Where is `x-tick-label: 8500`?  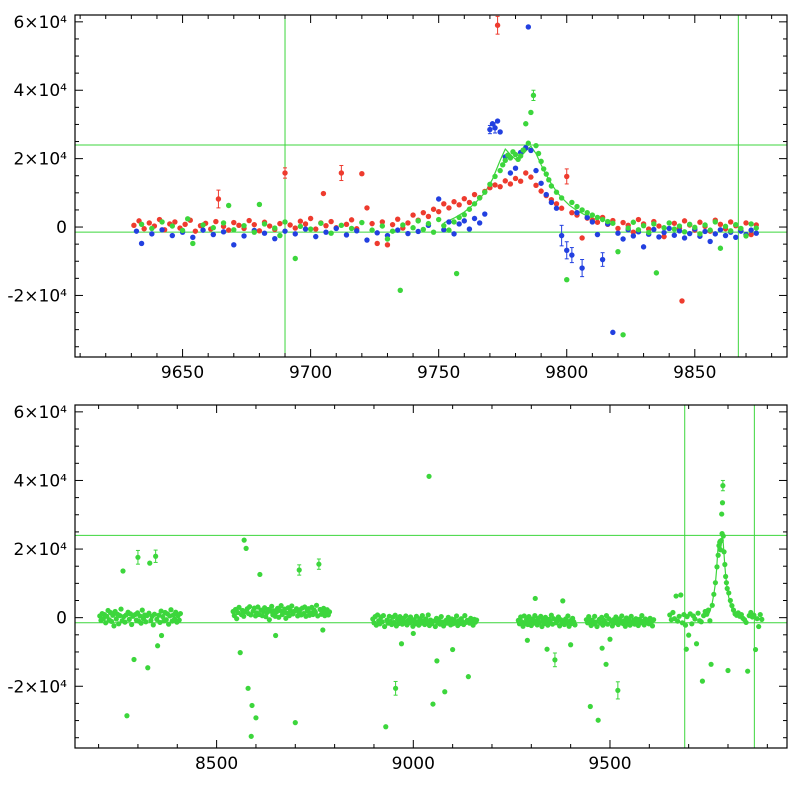
x-tick-label: 8500 is located at coordinates (216, 764).